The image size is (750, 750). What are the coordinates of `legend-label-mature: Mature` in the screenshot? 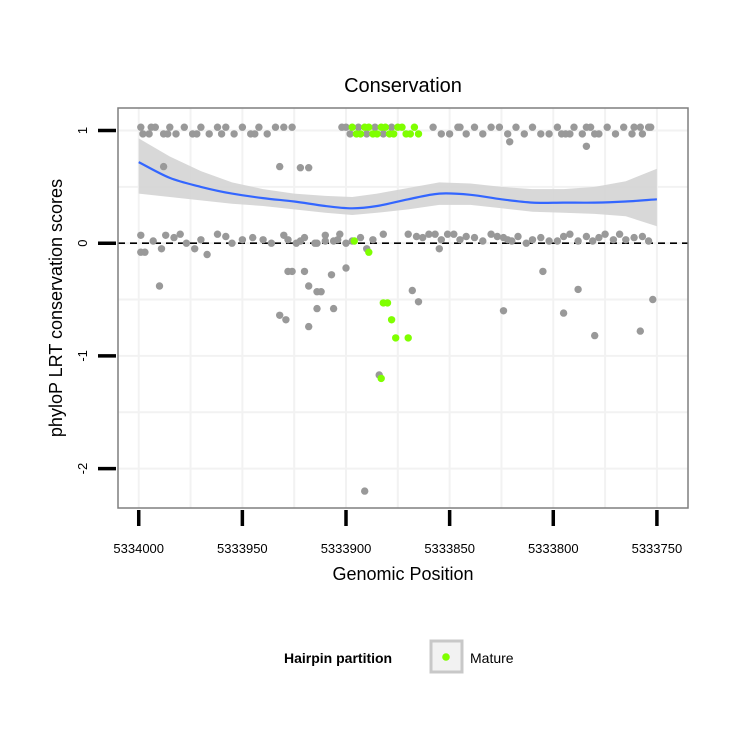 It's located at (492, 658).